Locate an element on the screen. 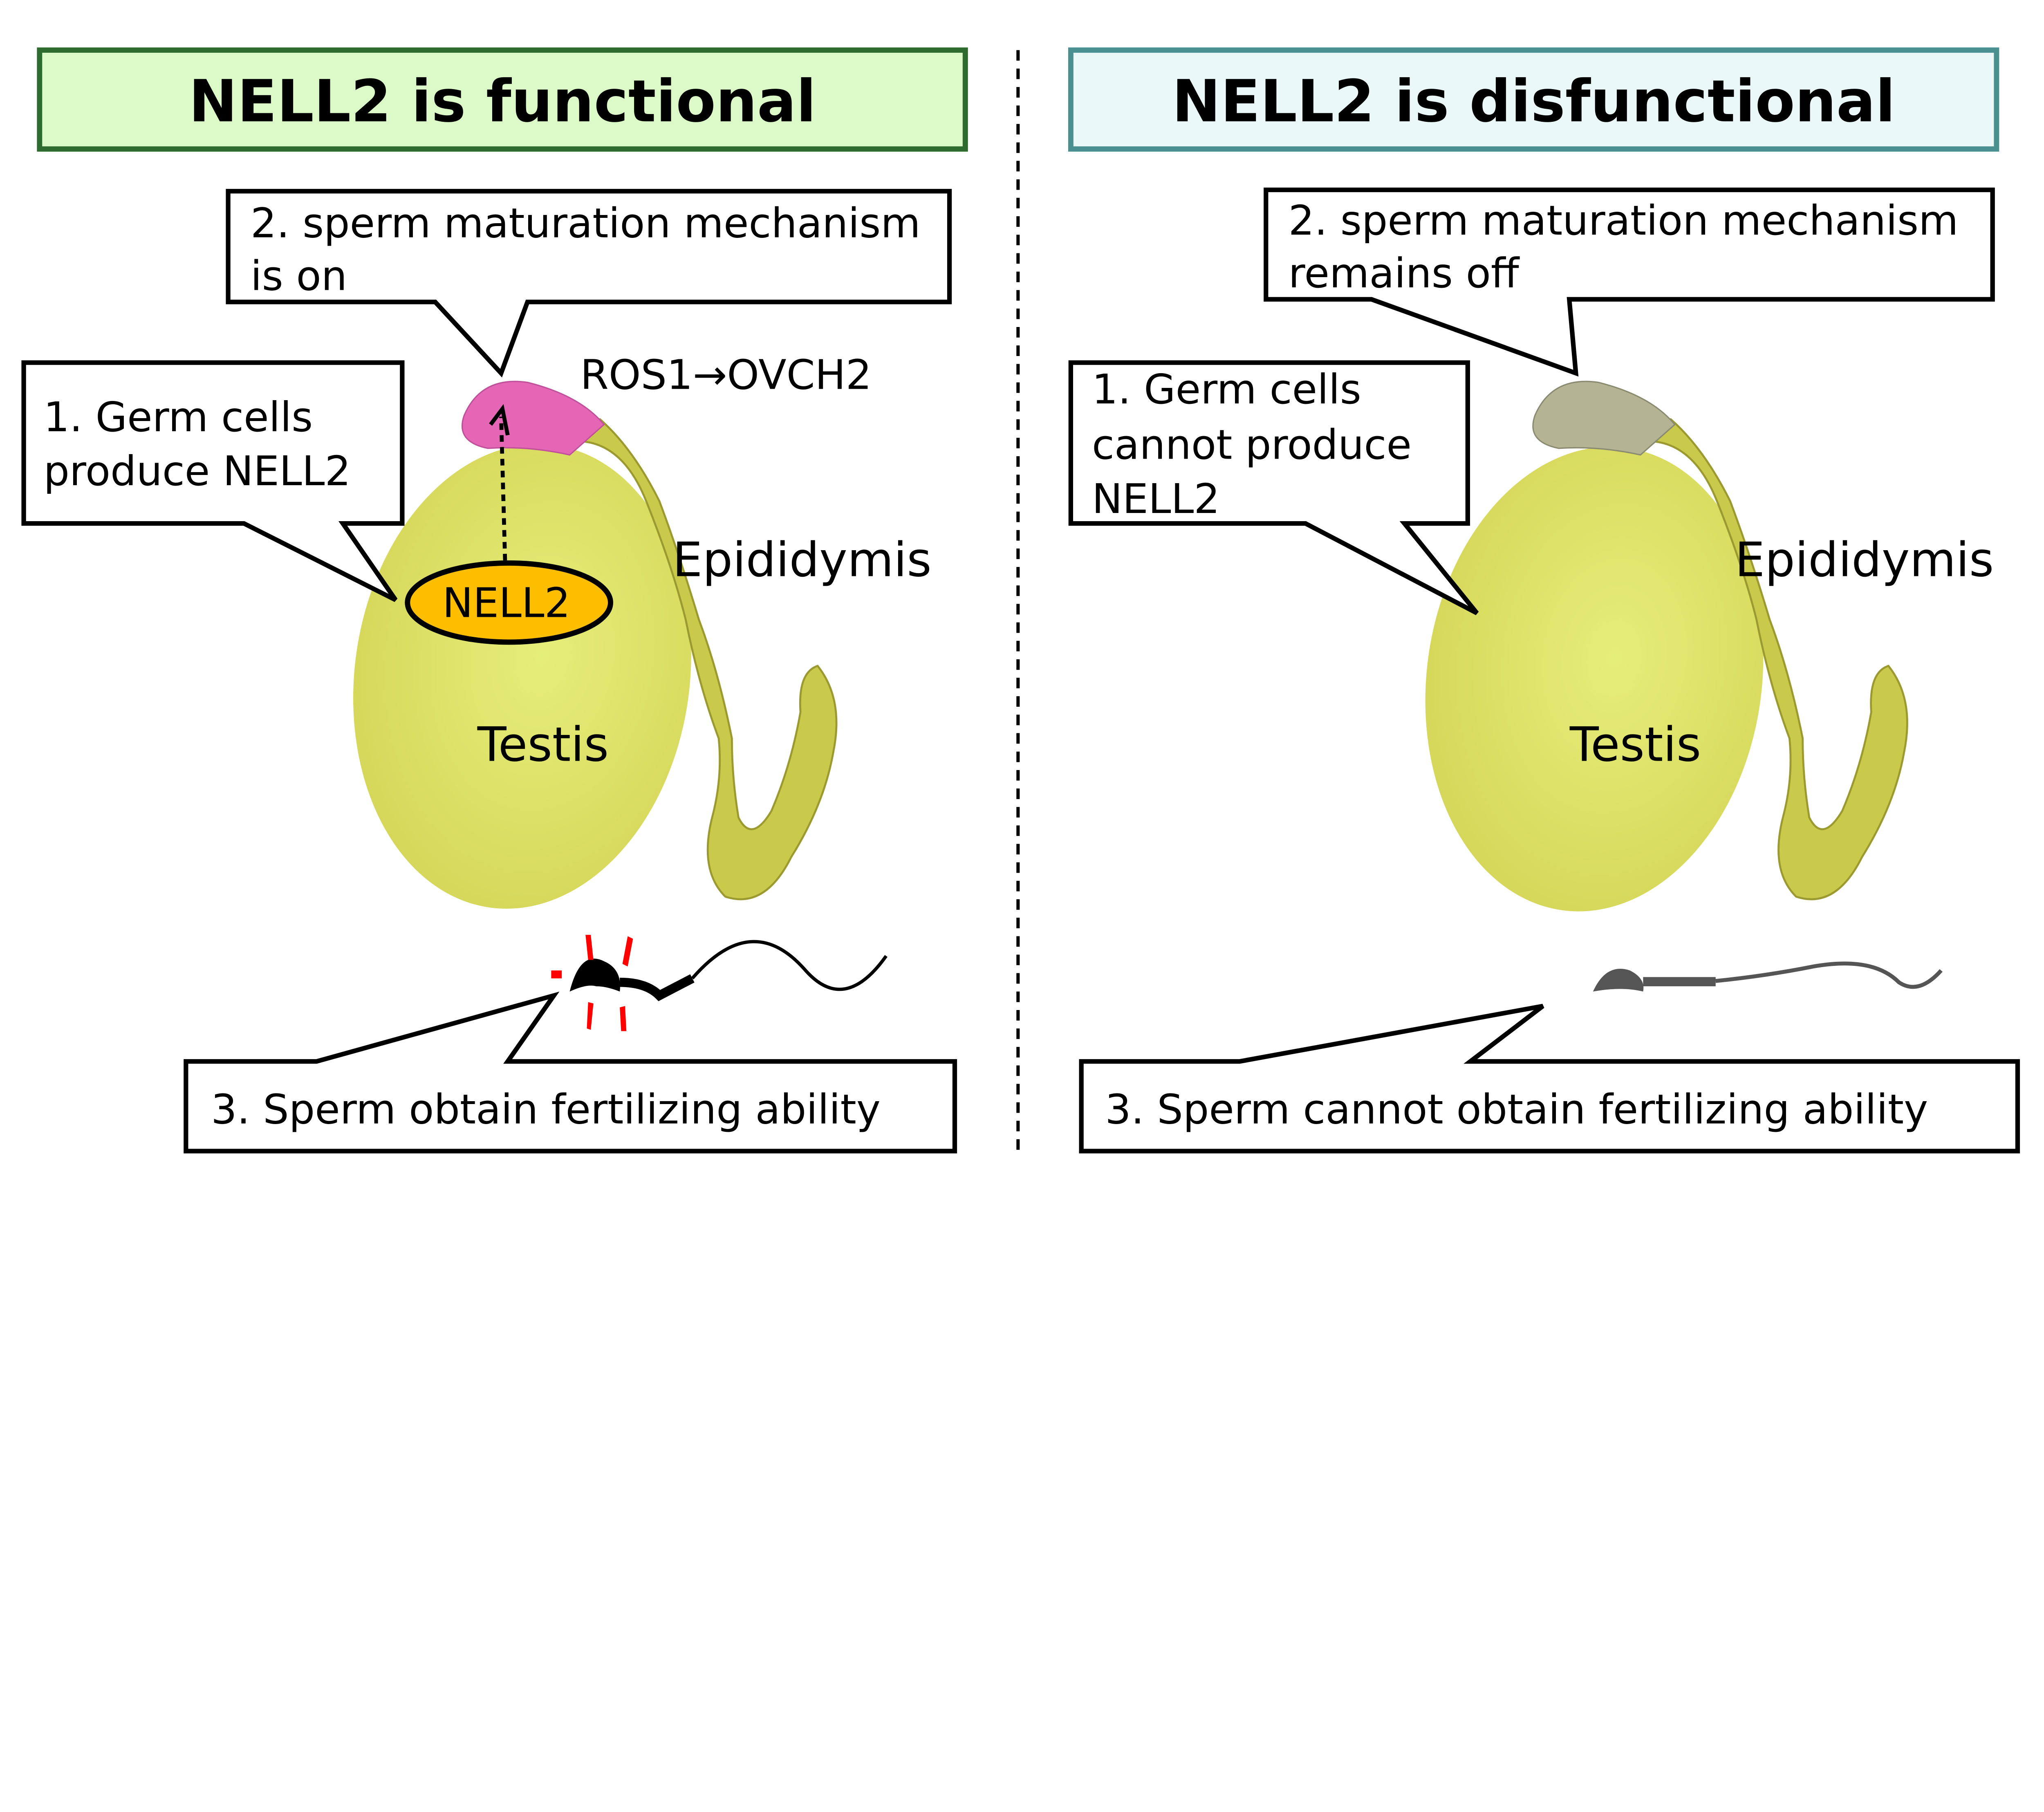 This screenshot has width=2044, height=1812. right-testis is located at coordinates (1595, 679).